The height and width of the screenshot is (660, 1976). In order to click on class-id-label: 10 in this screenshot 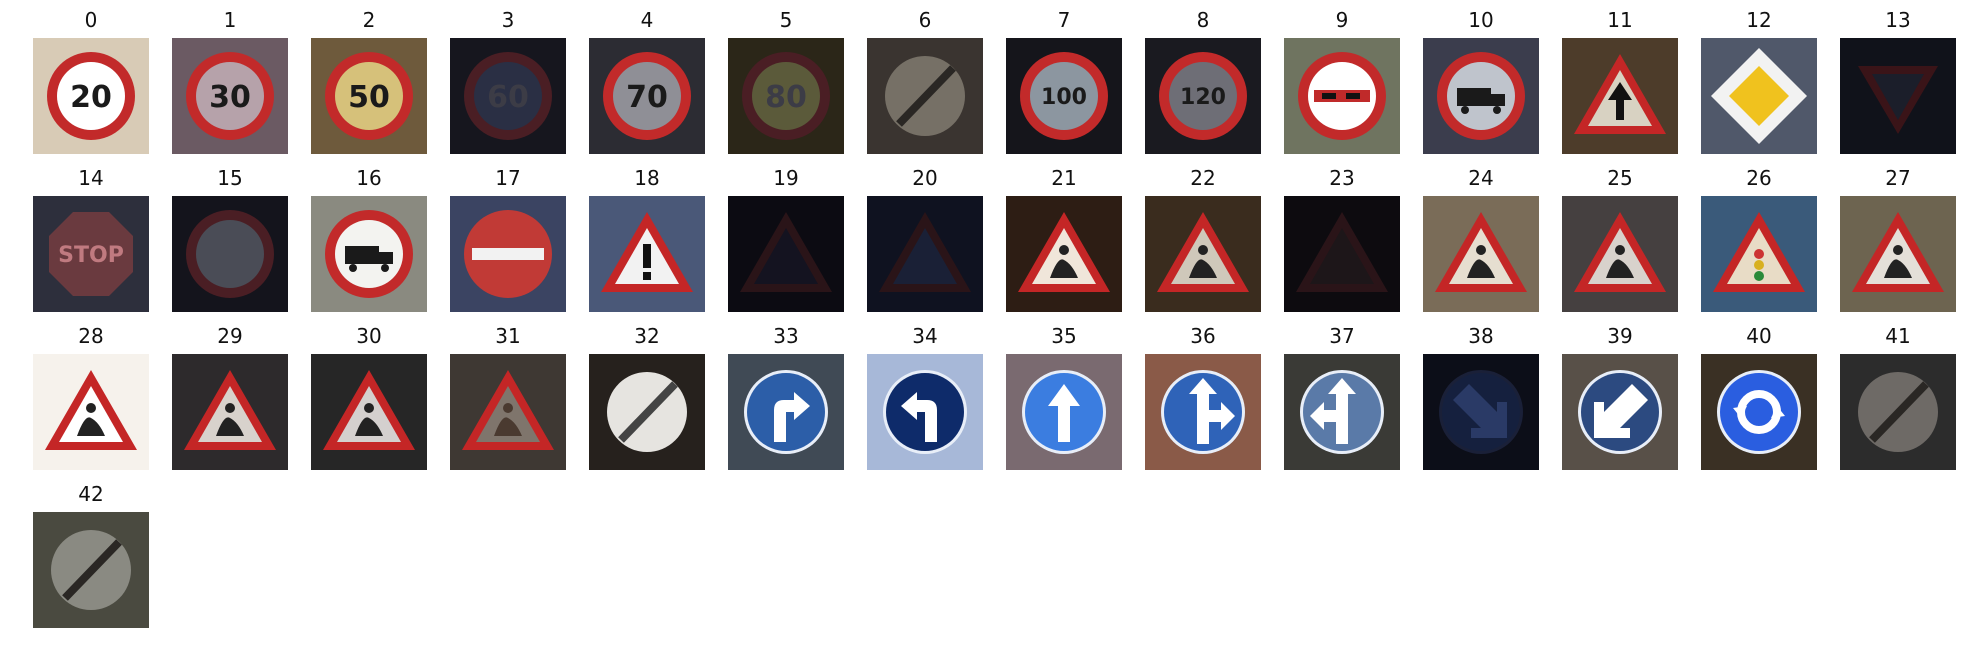, I will do `click(1481, 20)`.